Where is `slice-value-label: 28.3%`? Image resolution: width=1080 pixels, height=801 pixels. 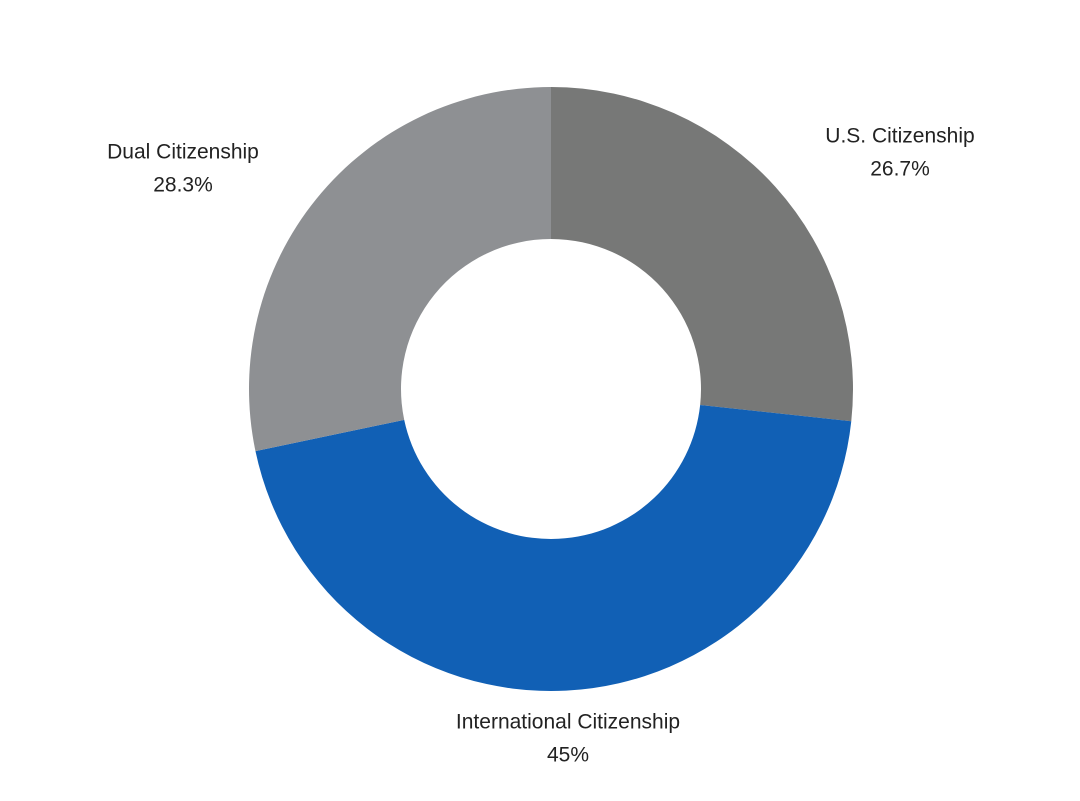
slice-value-label: 28.3% is located at coordinates (183, 185).